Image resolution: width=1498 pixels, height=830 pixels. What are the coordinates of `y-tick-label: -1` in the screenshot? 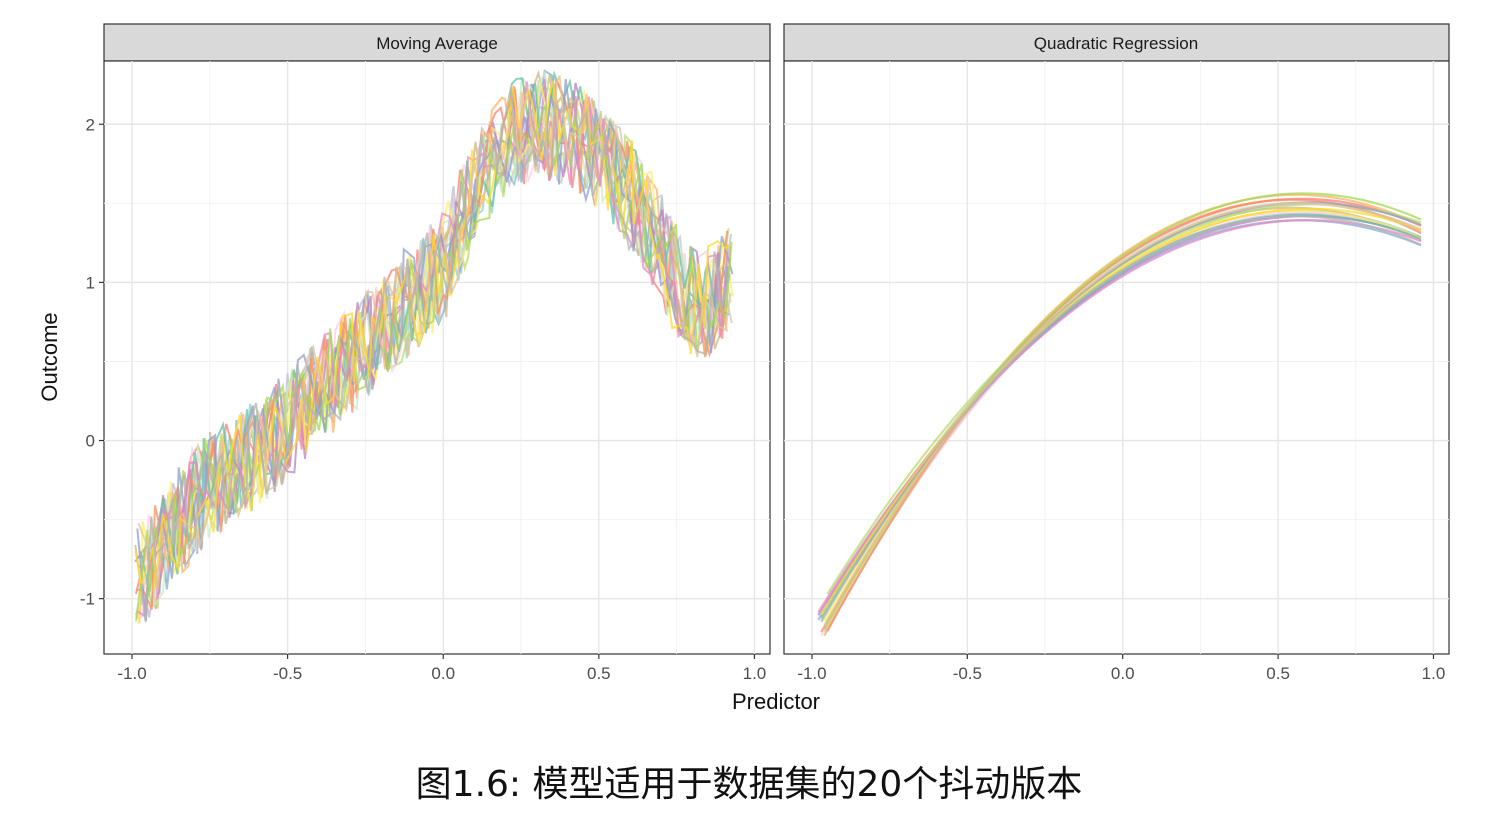 It's located at (87, 599).